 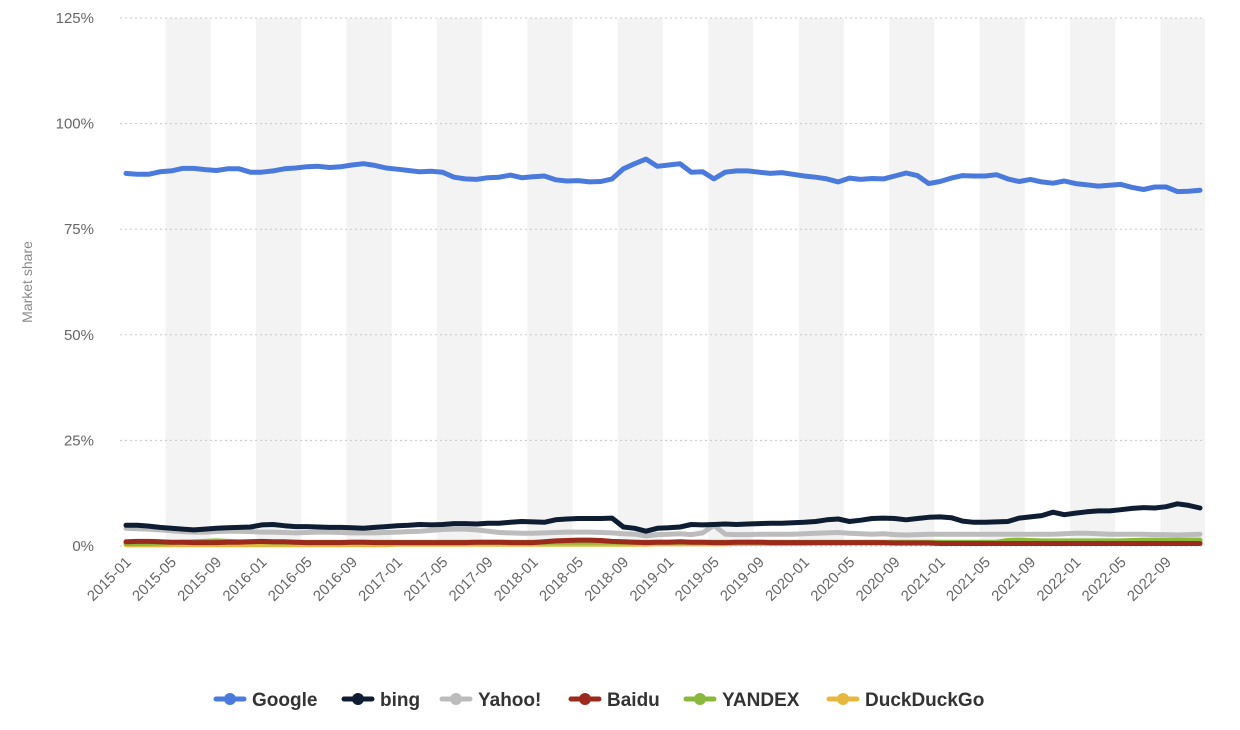 What do you see at coordinates (924, 700) in the screenshot?
I see `legend-label: DuckDuckGo` at bounding box center [924, 700].